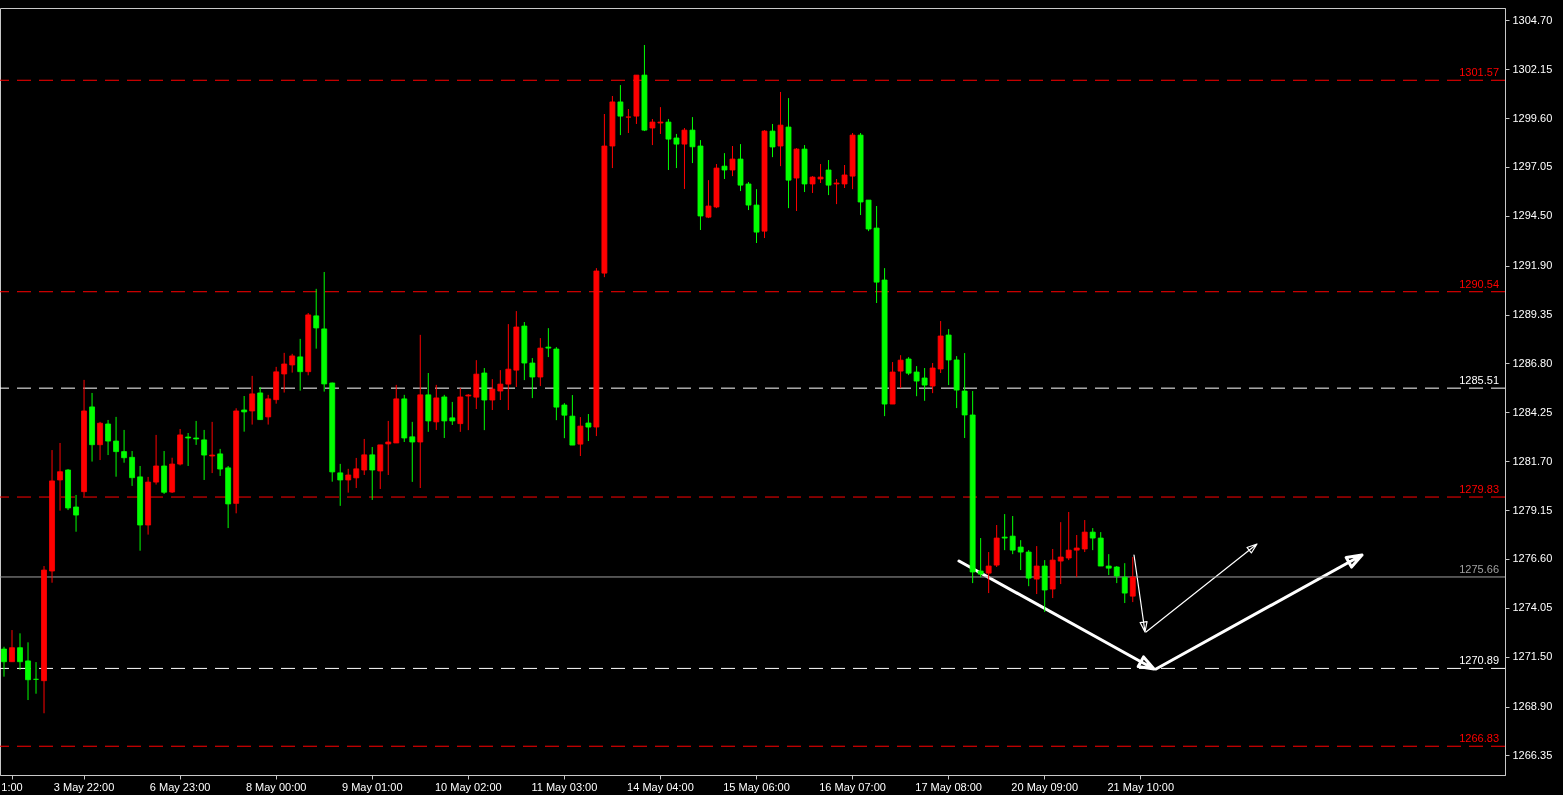  What do you see at coordinates (1479, 283) in the screenshot?
I see `ref-line-label: 1290.54` at bounding box center [1479, 283].